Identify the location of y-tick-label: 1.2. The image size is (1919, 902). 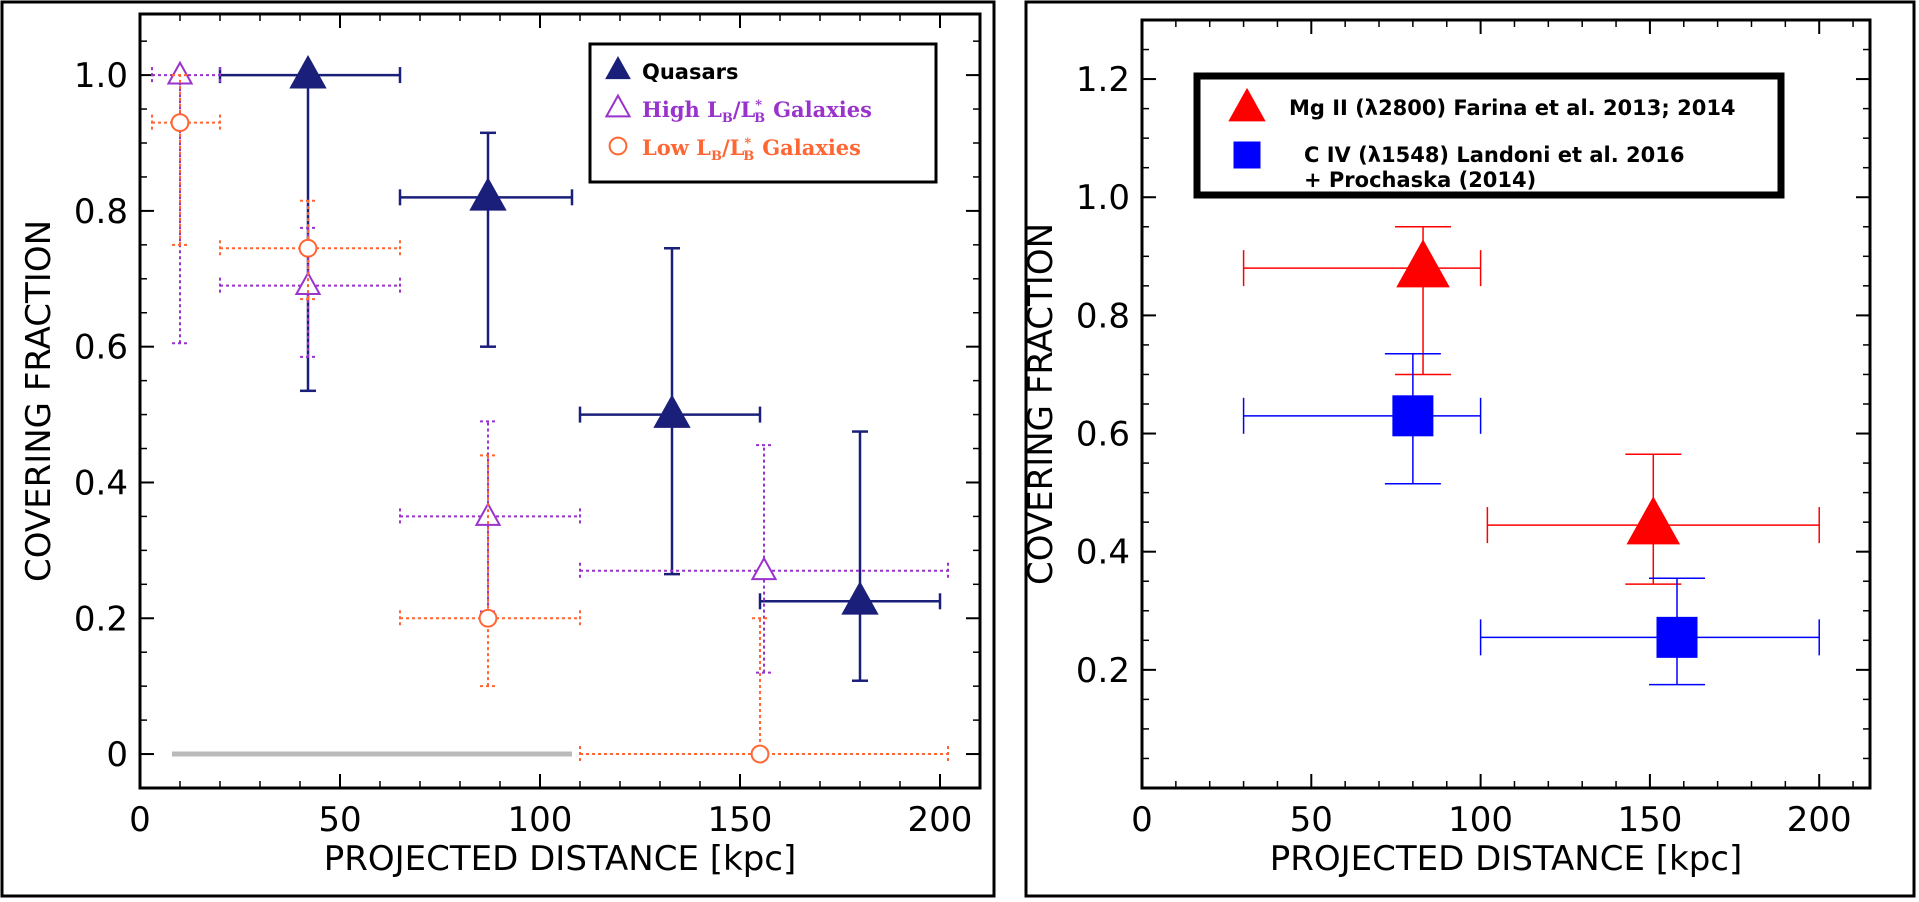
(1103, 80).